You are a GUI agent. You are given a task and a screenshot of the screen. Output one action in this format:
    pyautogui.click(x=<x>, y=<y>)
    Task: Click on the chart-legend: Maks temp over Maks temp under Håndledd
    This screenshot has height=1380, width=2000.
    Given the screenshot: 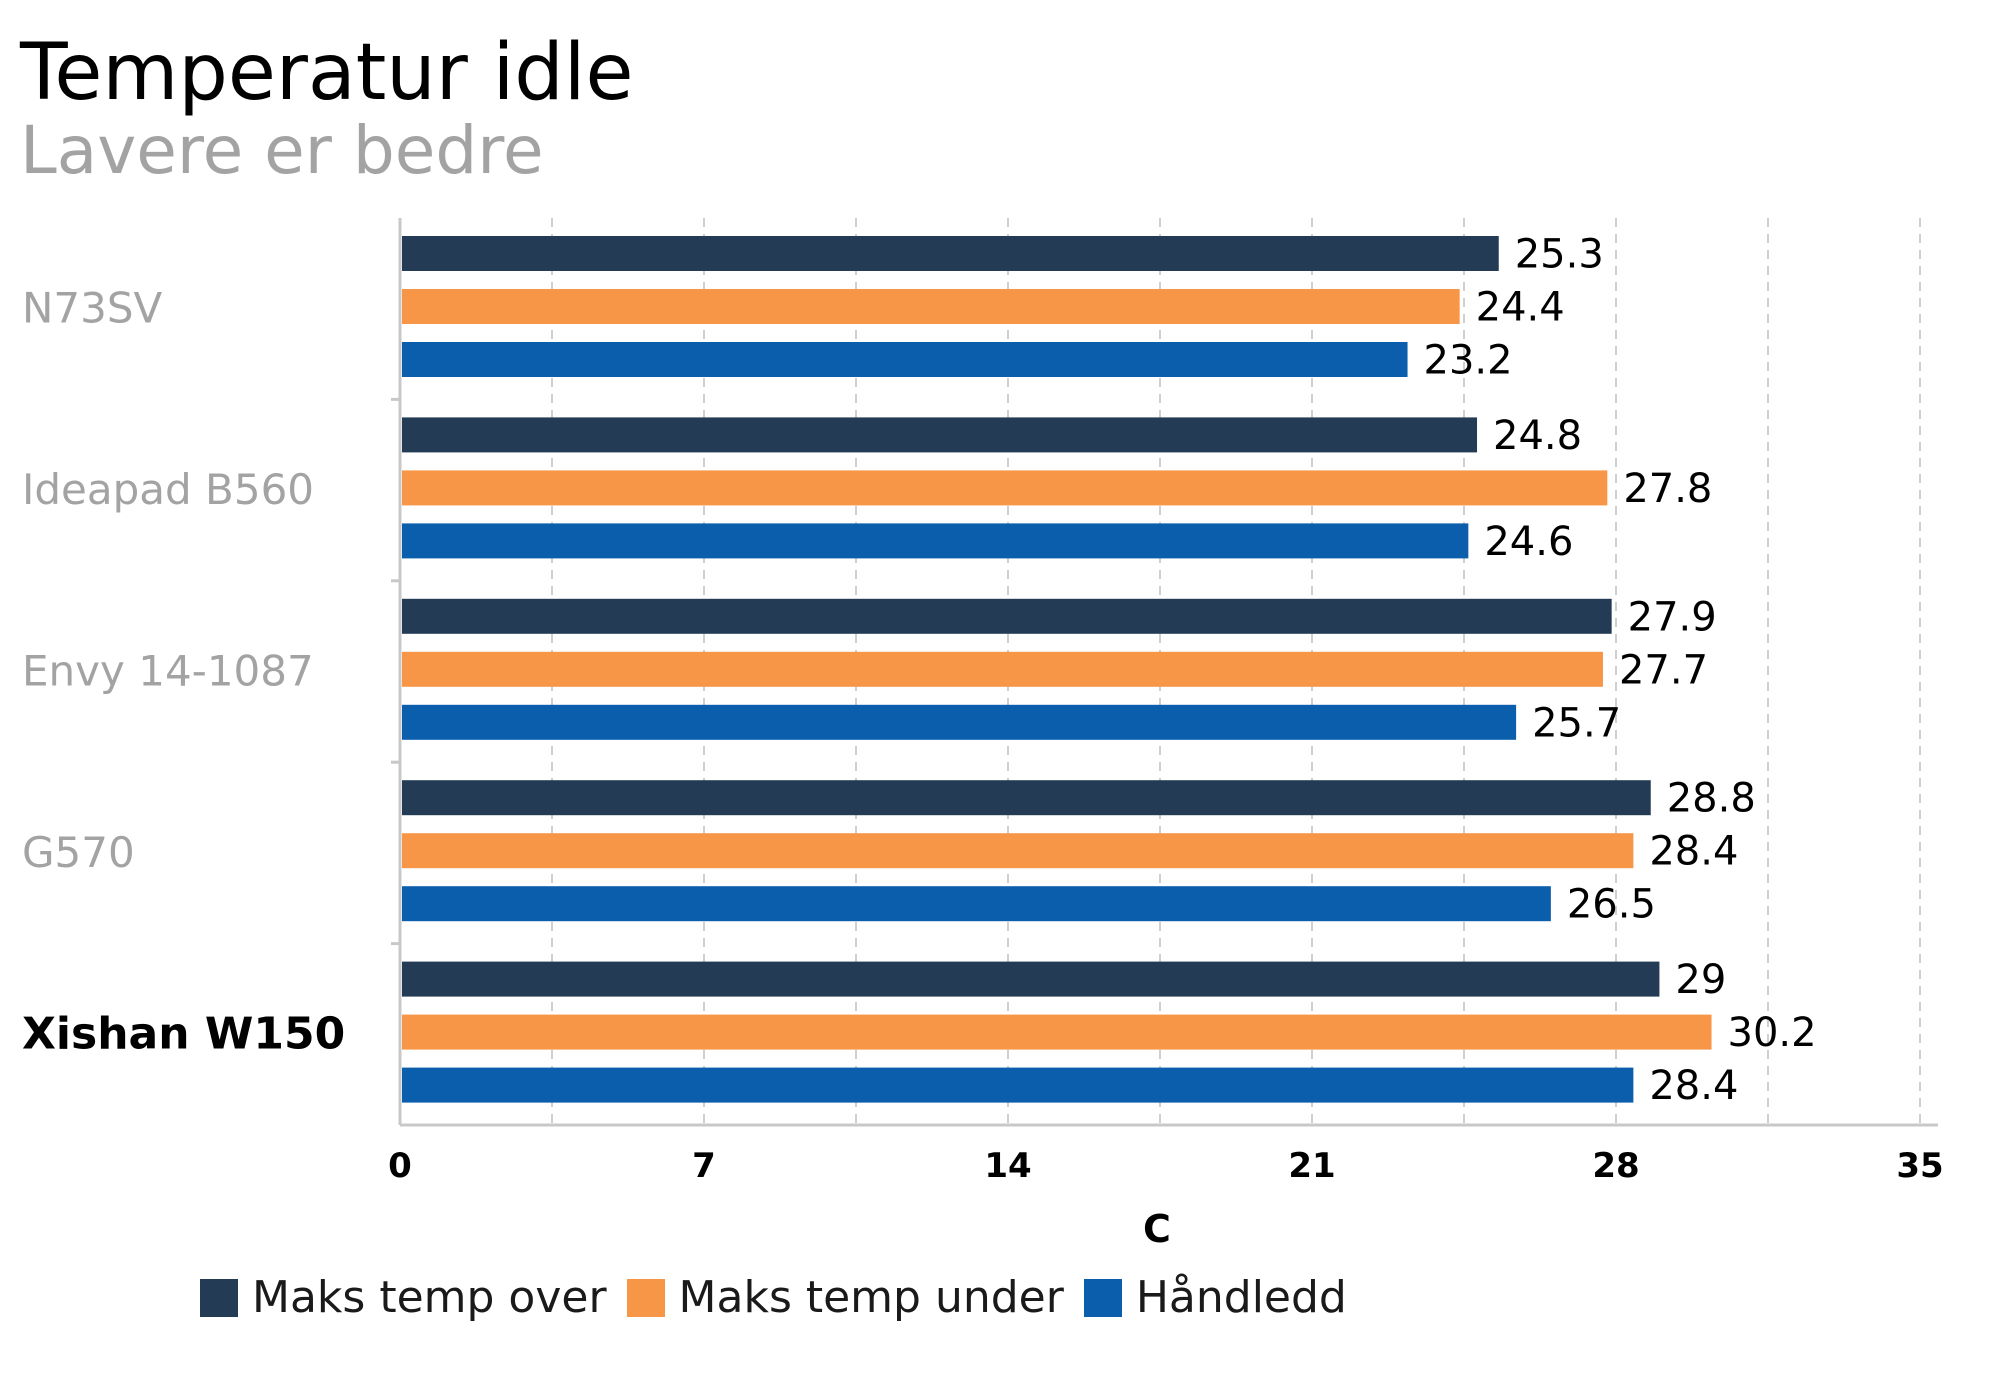 What is the action you would take?
    pyautogui.click(x=783, y=1297)
    